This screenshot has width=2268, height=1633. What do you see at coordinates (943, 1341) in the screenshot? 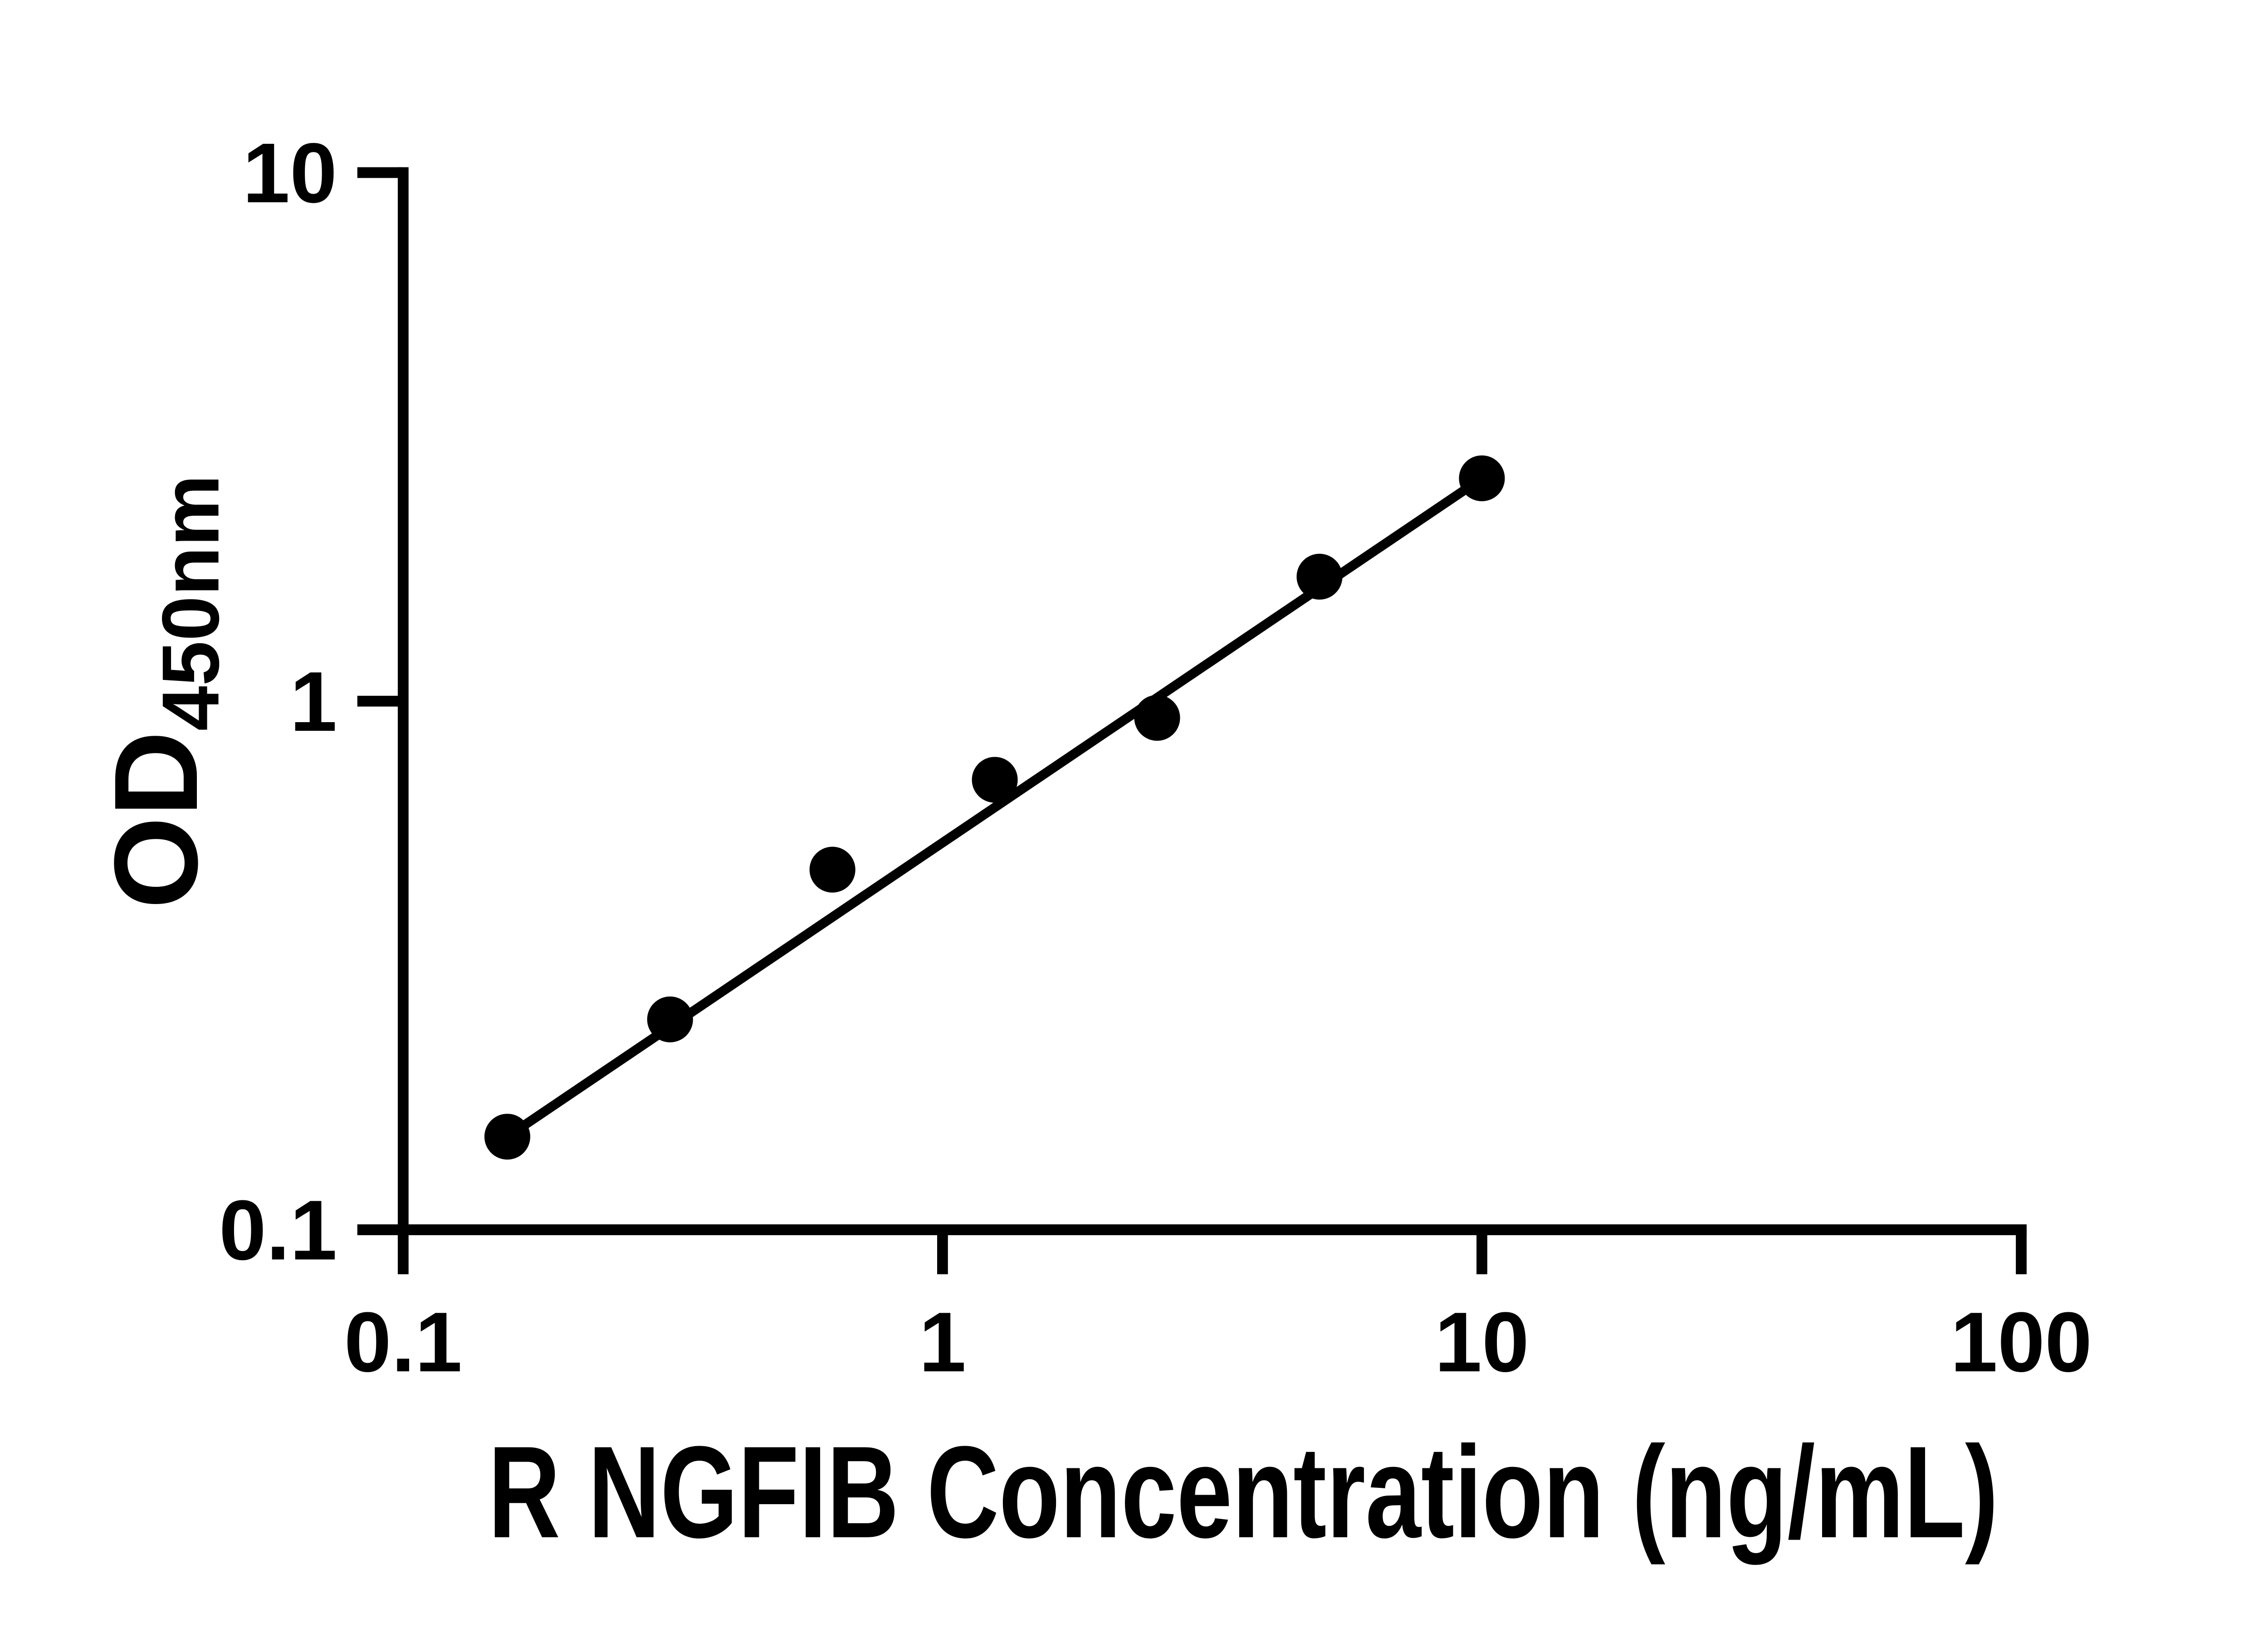
I see `x-tick-label-1: 1` at bounding box center [943, 1341].